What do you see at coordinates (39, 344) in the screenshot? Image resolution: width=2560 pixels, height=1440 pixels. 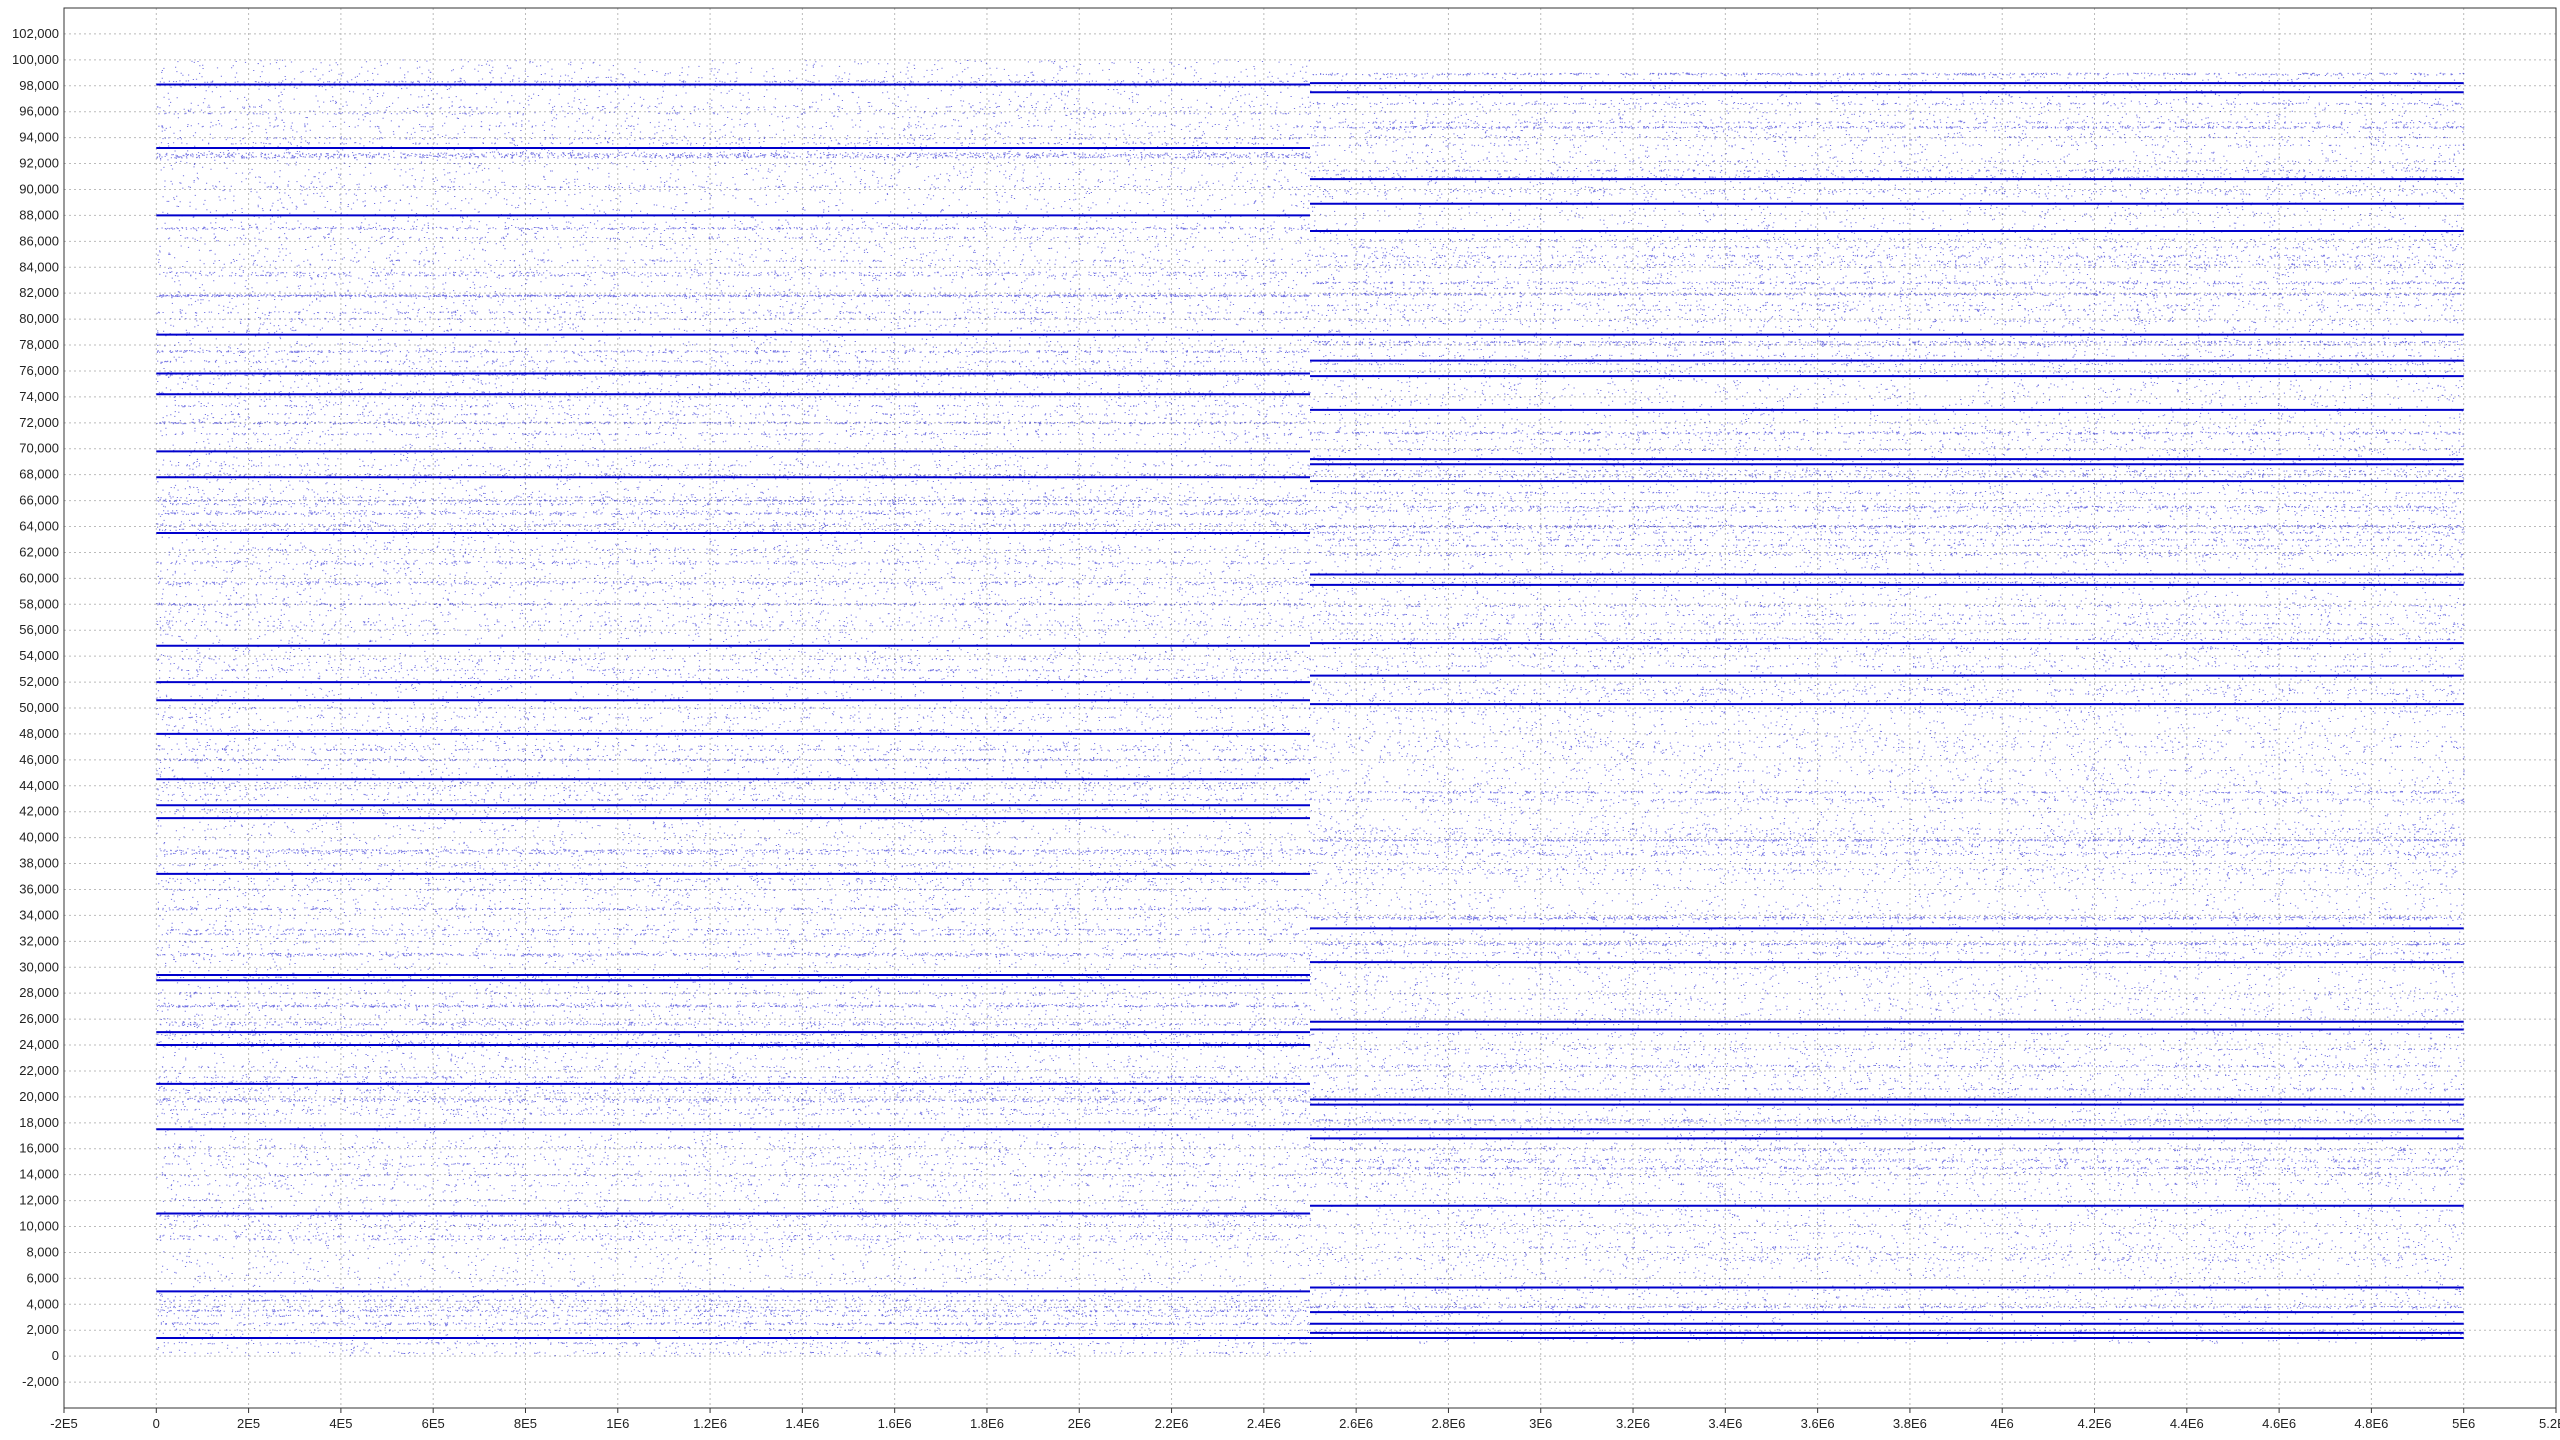 I see `y-tick-label: 78,000` at bounding box center [39, 344].